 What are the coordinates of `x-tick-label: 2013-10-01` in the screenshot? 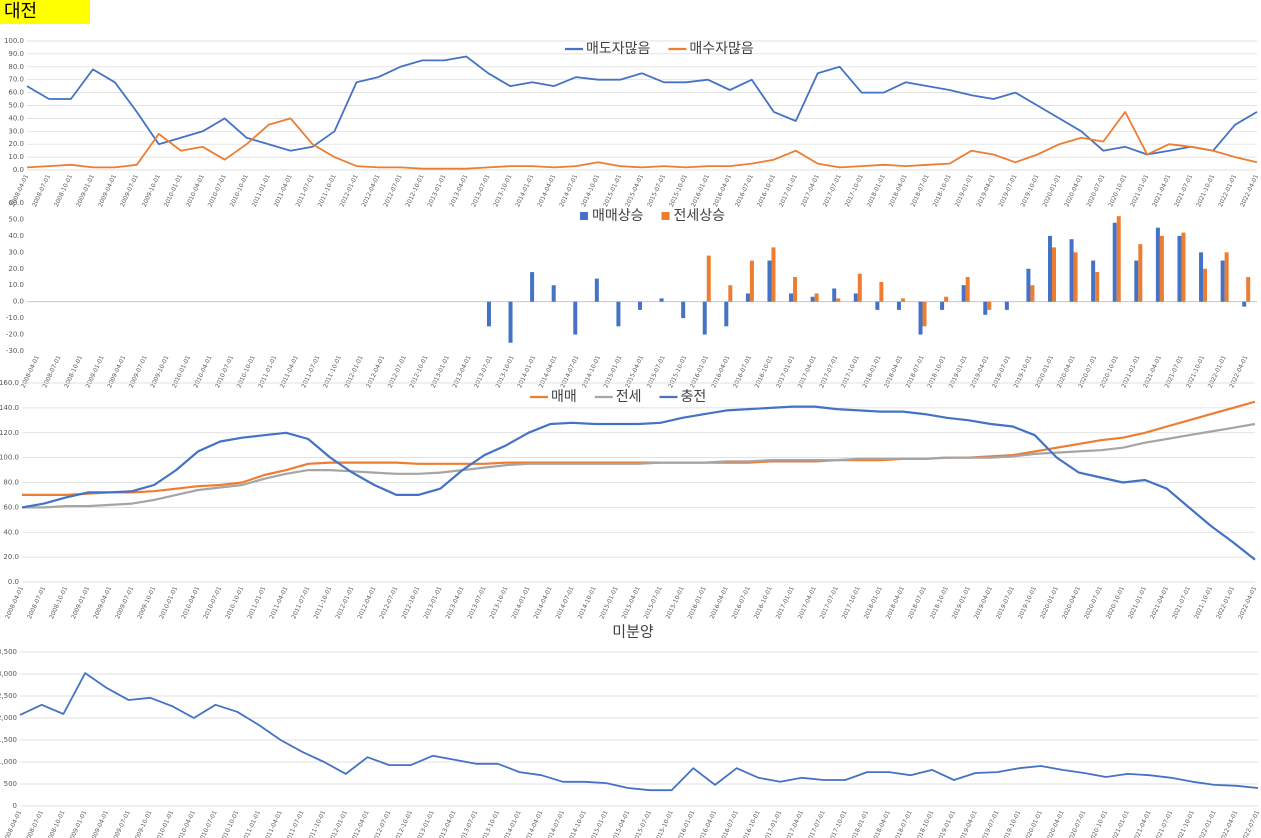 It's located at (505, 371).